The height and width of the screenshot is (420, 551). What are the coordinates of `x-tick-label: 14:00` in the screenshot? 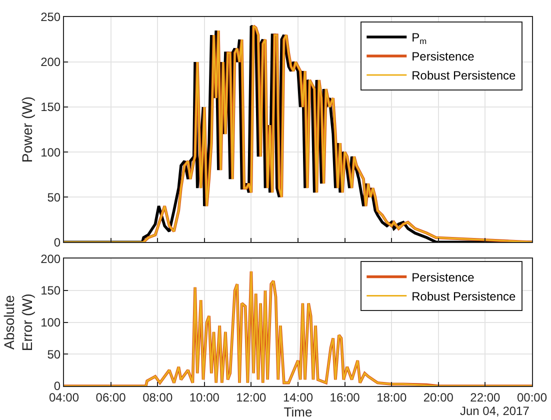 It's located at (298, 397).